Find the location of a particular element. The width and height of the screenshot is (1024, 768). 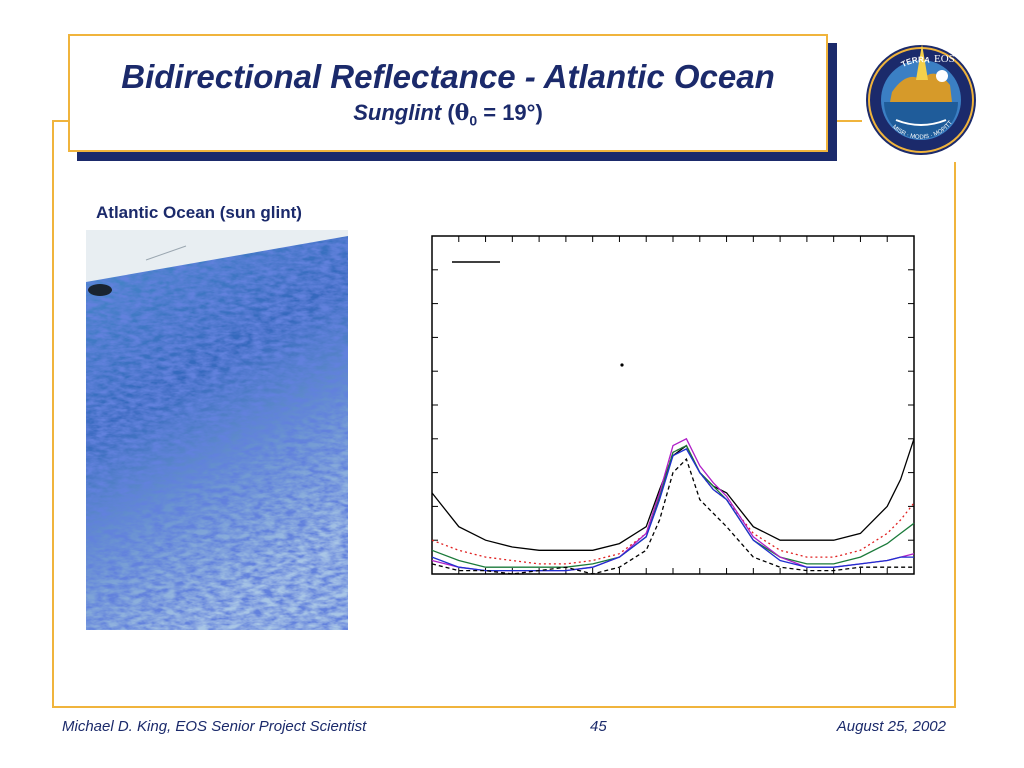

subtitle-theta: θ is located at coordinates (462, 113).